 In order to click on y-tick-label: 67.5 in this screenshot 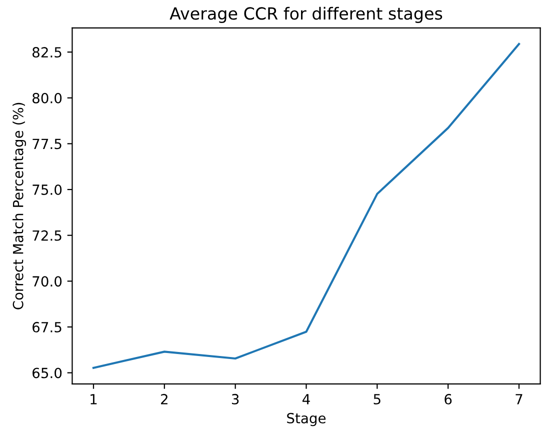, I will do `click(47, 327)`.